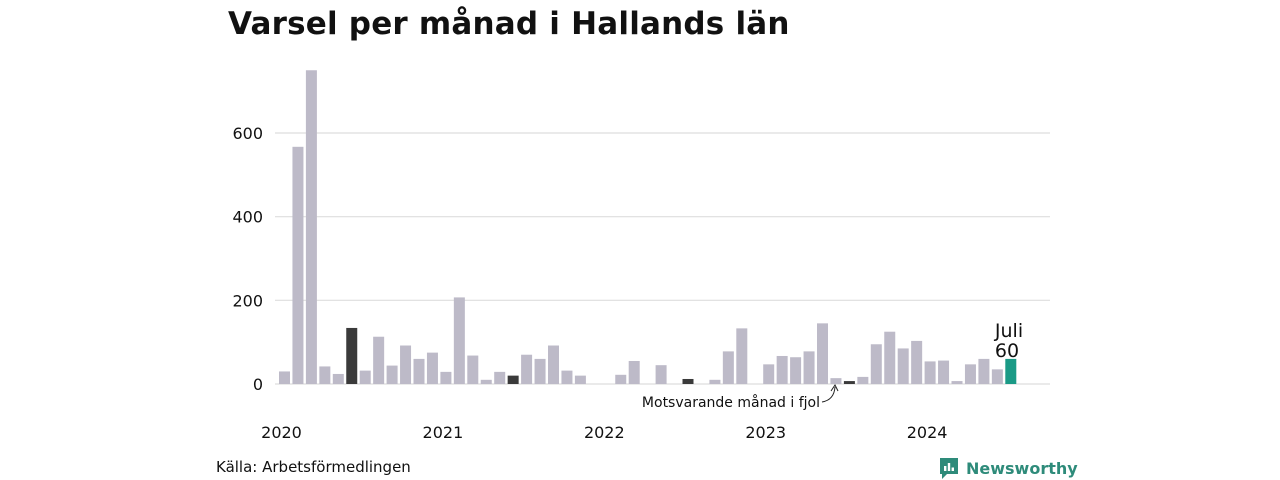 The image size is (1280, 480). What do you see at coordinates (765, 432) in the screenshot?
I see `x-tick-label: 2023` at bounding box center [765, 432].